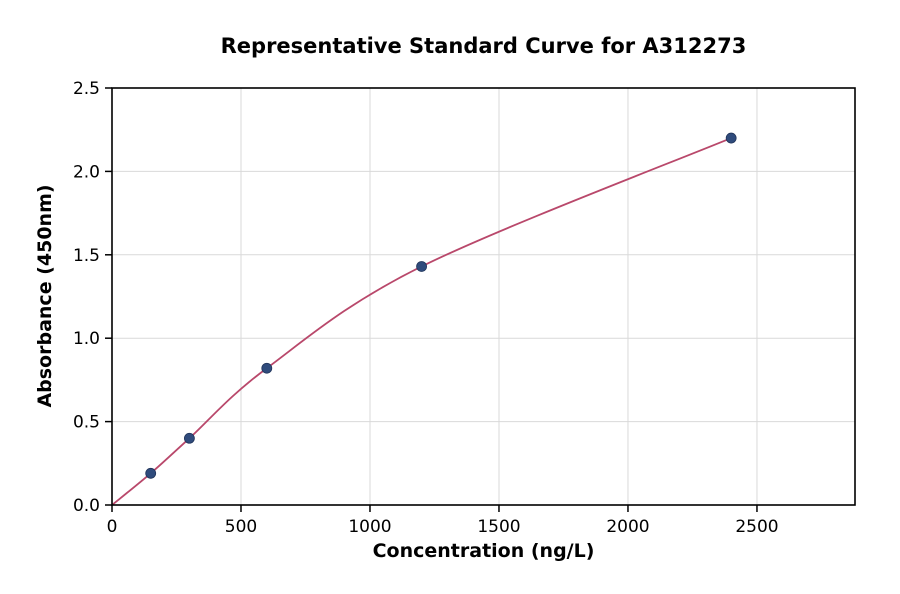  What do you see at coordinates (498, 527) in the screenshot?
I see `x-tick-label: 1500` at bounding box center [498, 527].